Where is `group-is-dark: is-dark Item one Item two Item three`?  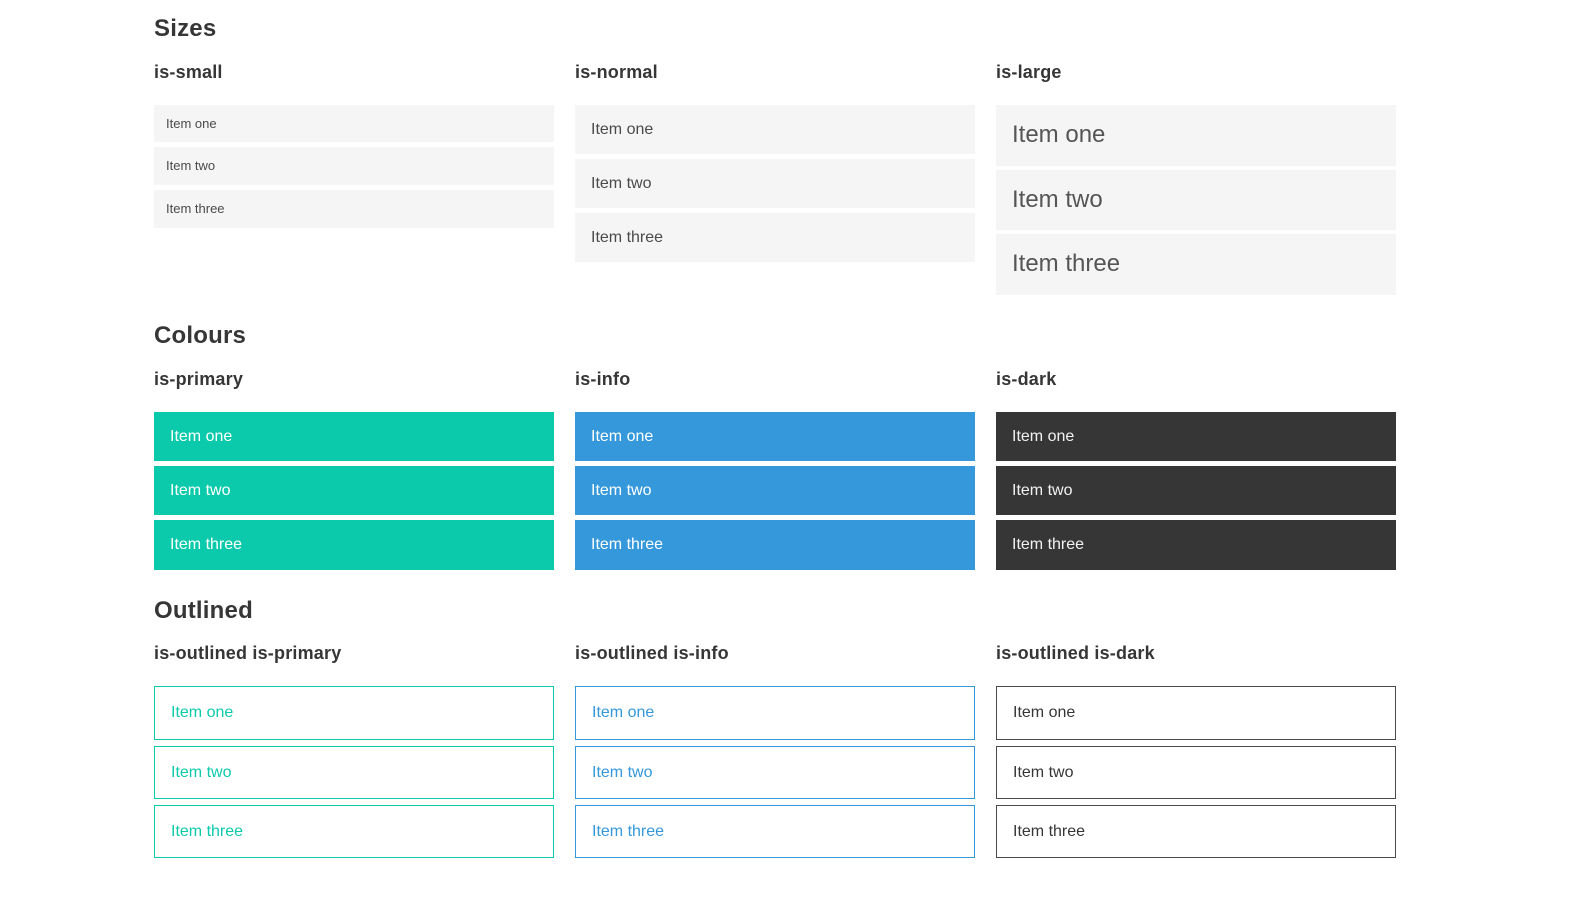
group-is-dark: is-dark Item one Item two Item three is located at coordinates (1196, 469).